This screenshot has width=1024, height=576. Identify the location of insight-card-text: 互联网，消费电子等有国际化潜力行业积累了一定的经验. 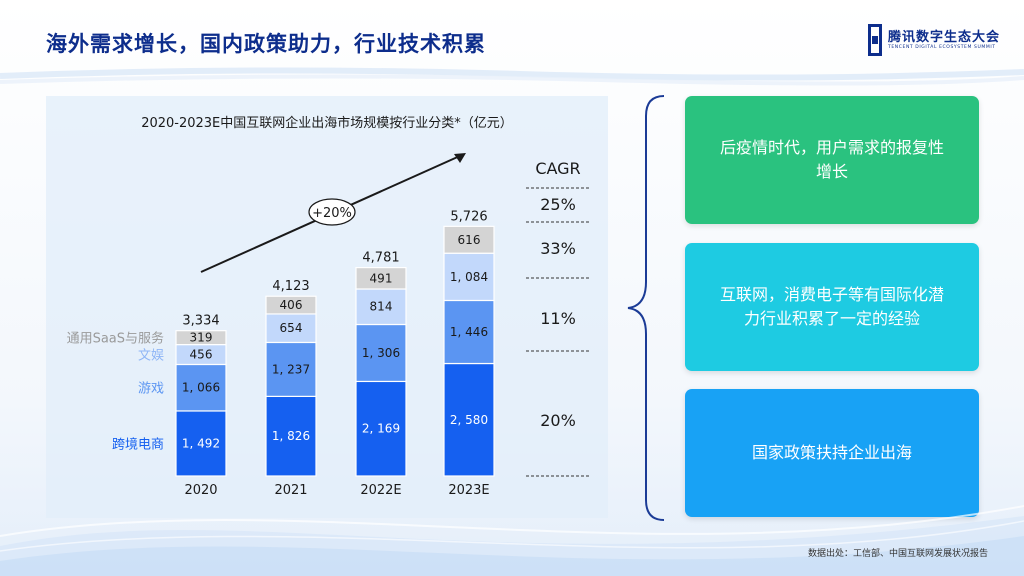
(831, 306).